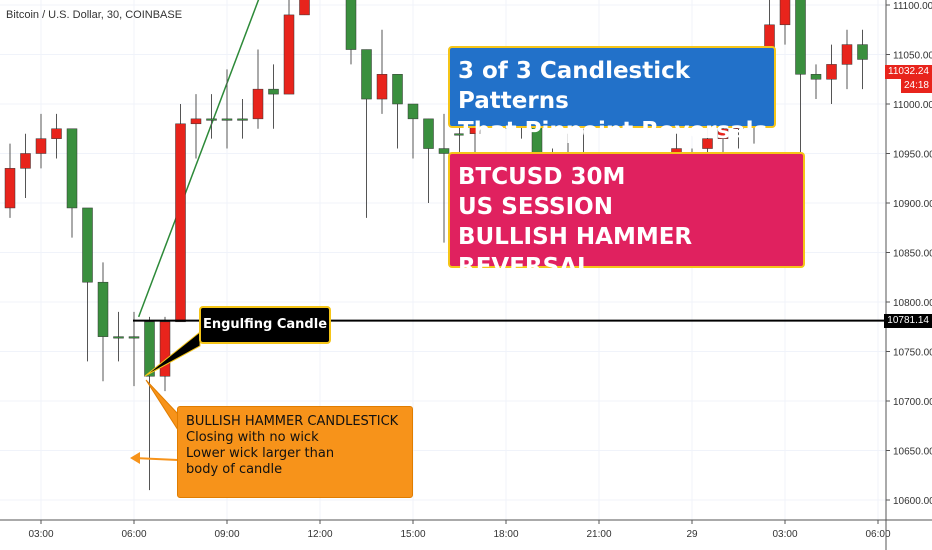 This screenshot has width=932, height=550. Describe the element at coordinates (319, 534) in the screenshot. I see `x-tick-label: 12:00` at that location.